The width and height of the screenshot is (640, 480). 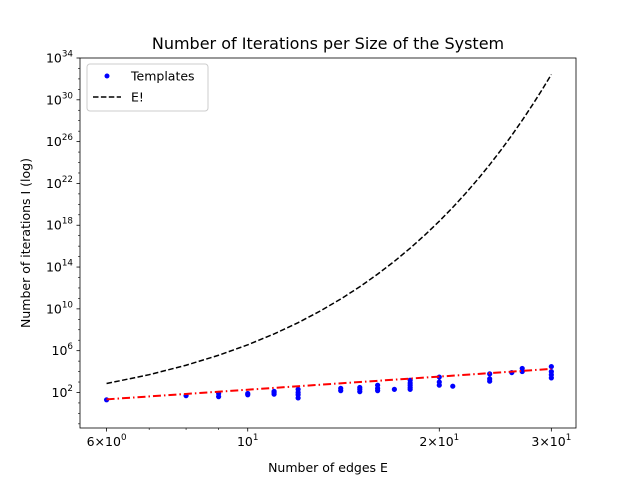 I want to click on legend: Templates E!, so click(x=147, y=87).